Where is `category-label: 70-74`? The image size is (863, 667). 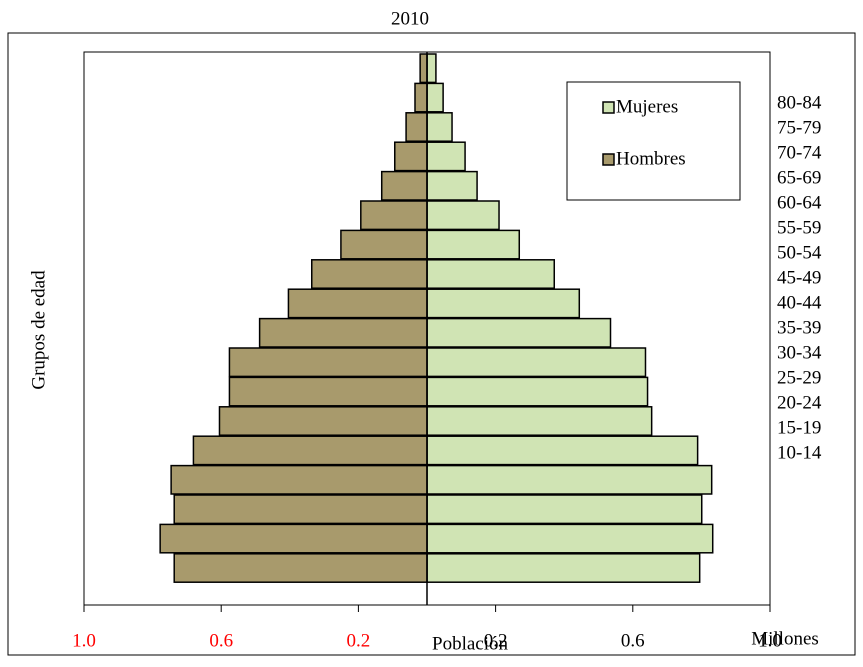 category-label: 70-74 is located at coordinates (799, 152).